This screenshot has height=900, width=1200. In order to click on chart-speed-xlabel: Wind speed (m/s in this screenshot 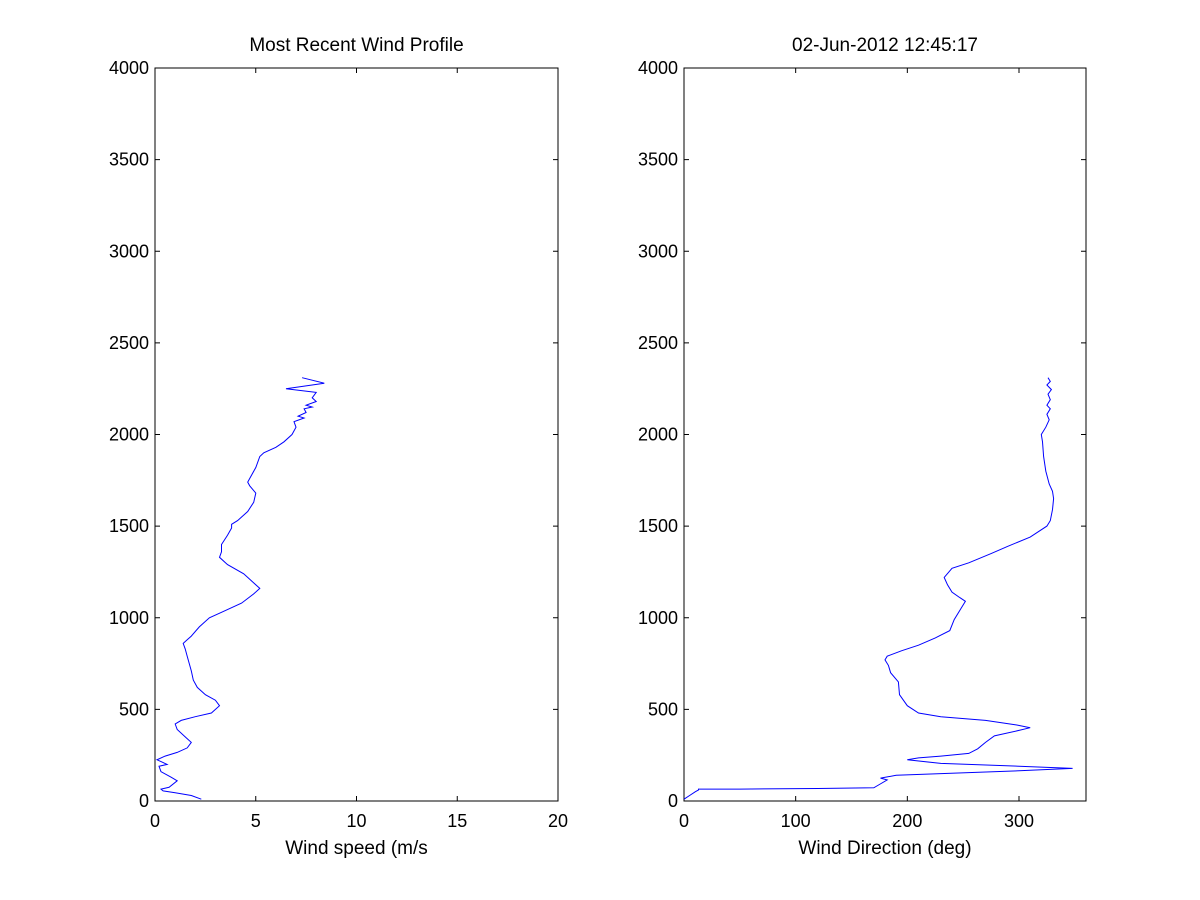, I will do `click(356, 848)`.